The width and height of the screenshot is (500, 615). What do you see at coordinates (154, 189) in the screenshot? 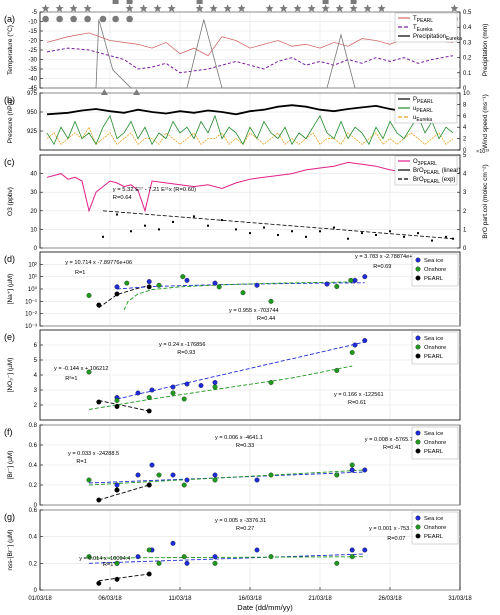
I see `bro-fit-equation: y = 5.32 E¹⁷ - 7.21 E¹¹x (R=0.60)` at bounding box center [154, 189].